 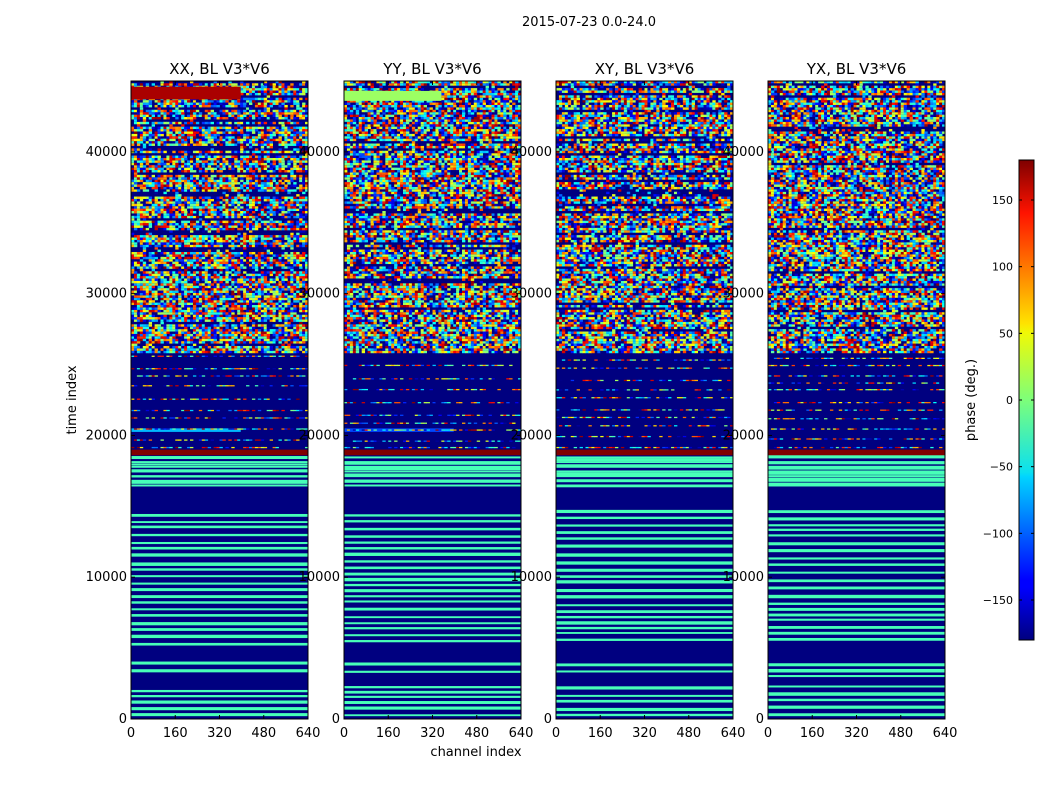 What do you see at coordinates (1002, 267) in the screenshot?
I see `colorbar-tick-label: 100` at bounding box center [1002, 267].